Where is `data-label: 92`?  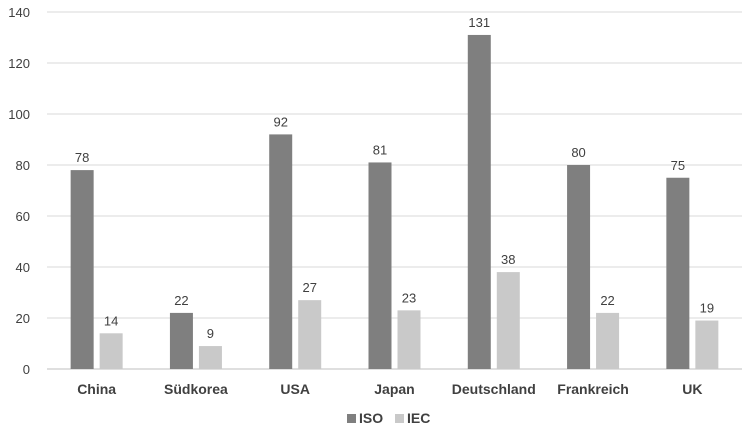 data-label: 92 is located at coordinates (280, 121).